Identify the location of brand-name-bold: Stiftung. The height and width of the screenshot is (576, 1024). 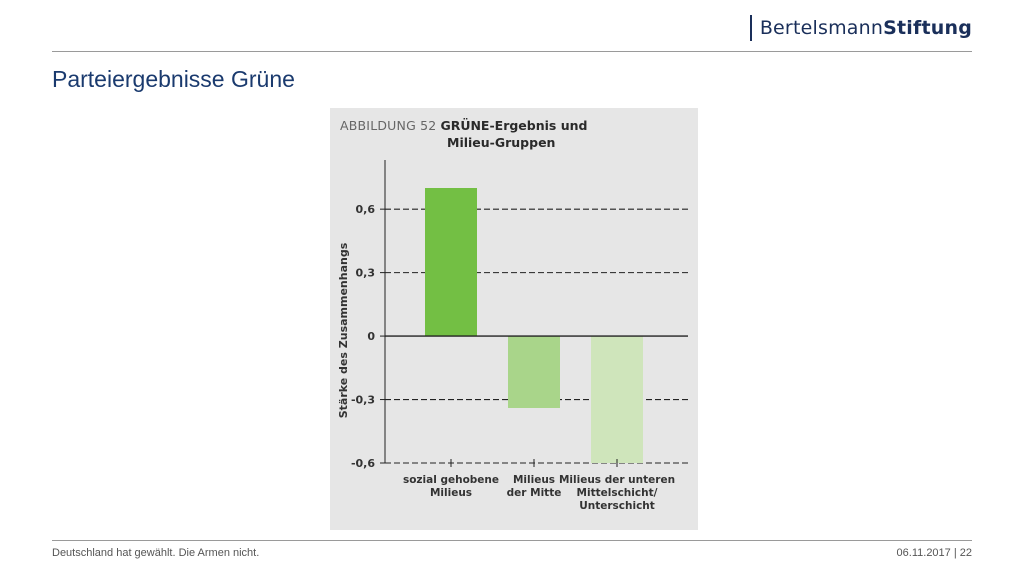
(927, 28).